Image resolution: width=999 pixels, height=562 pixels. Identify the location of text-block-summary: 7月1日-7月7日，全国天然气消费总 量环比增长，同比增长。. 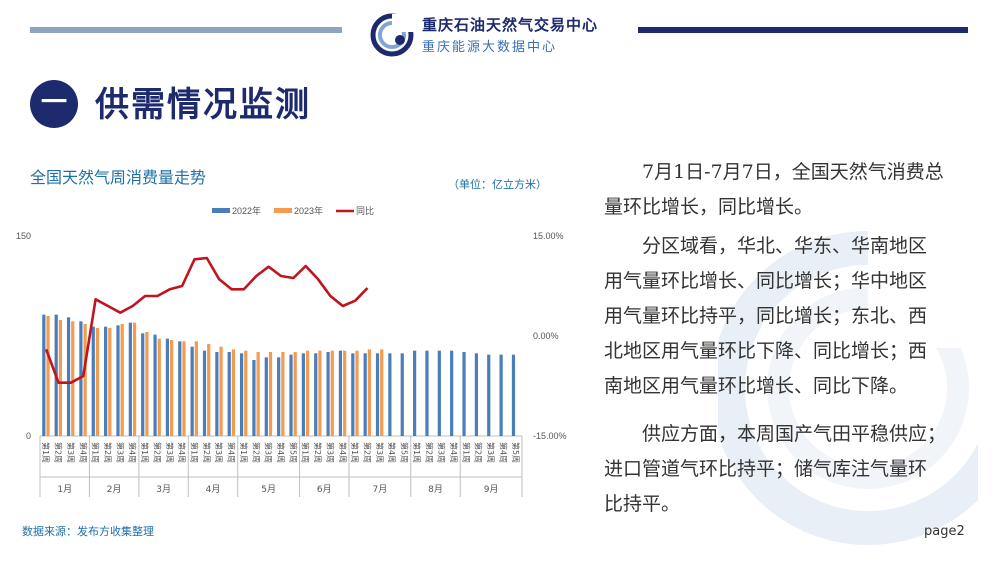
(789, 190).